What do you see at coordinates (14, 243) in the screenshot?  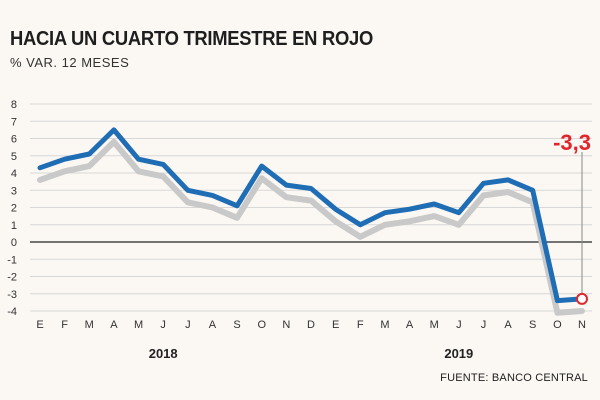 I see `y-tick-label: 0` at bounding box center [14, 243].